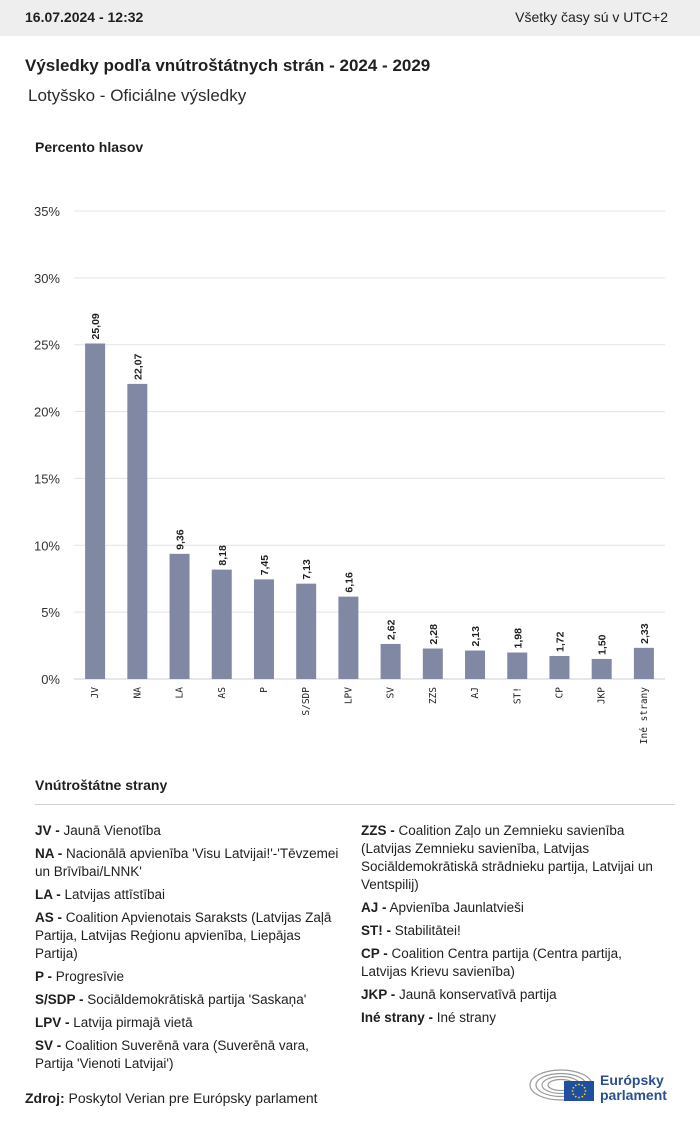  What do you see at coordinates (137, 693) in the screenshot?
I see `x-tick-label: NA` at bounding box center [137, 693].